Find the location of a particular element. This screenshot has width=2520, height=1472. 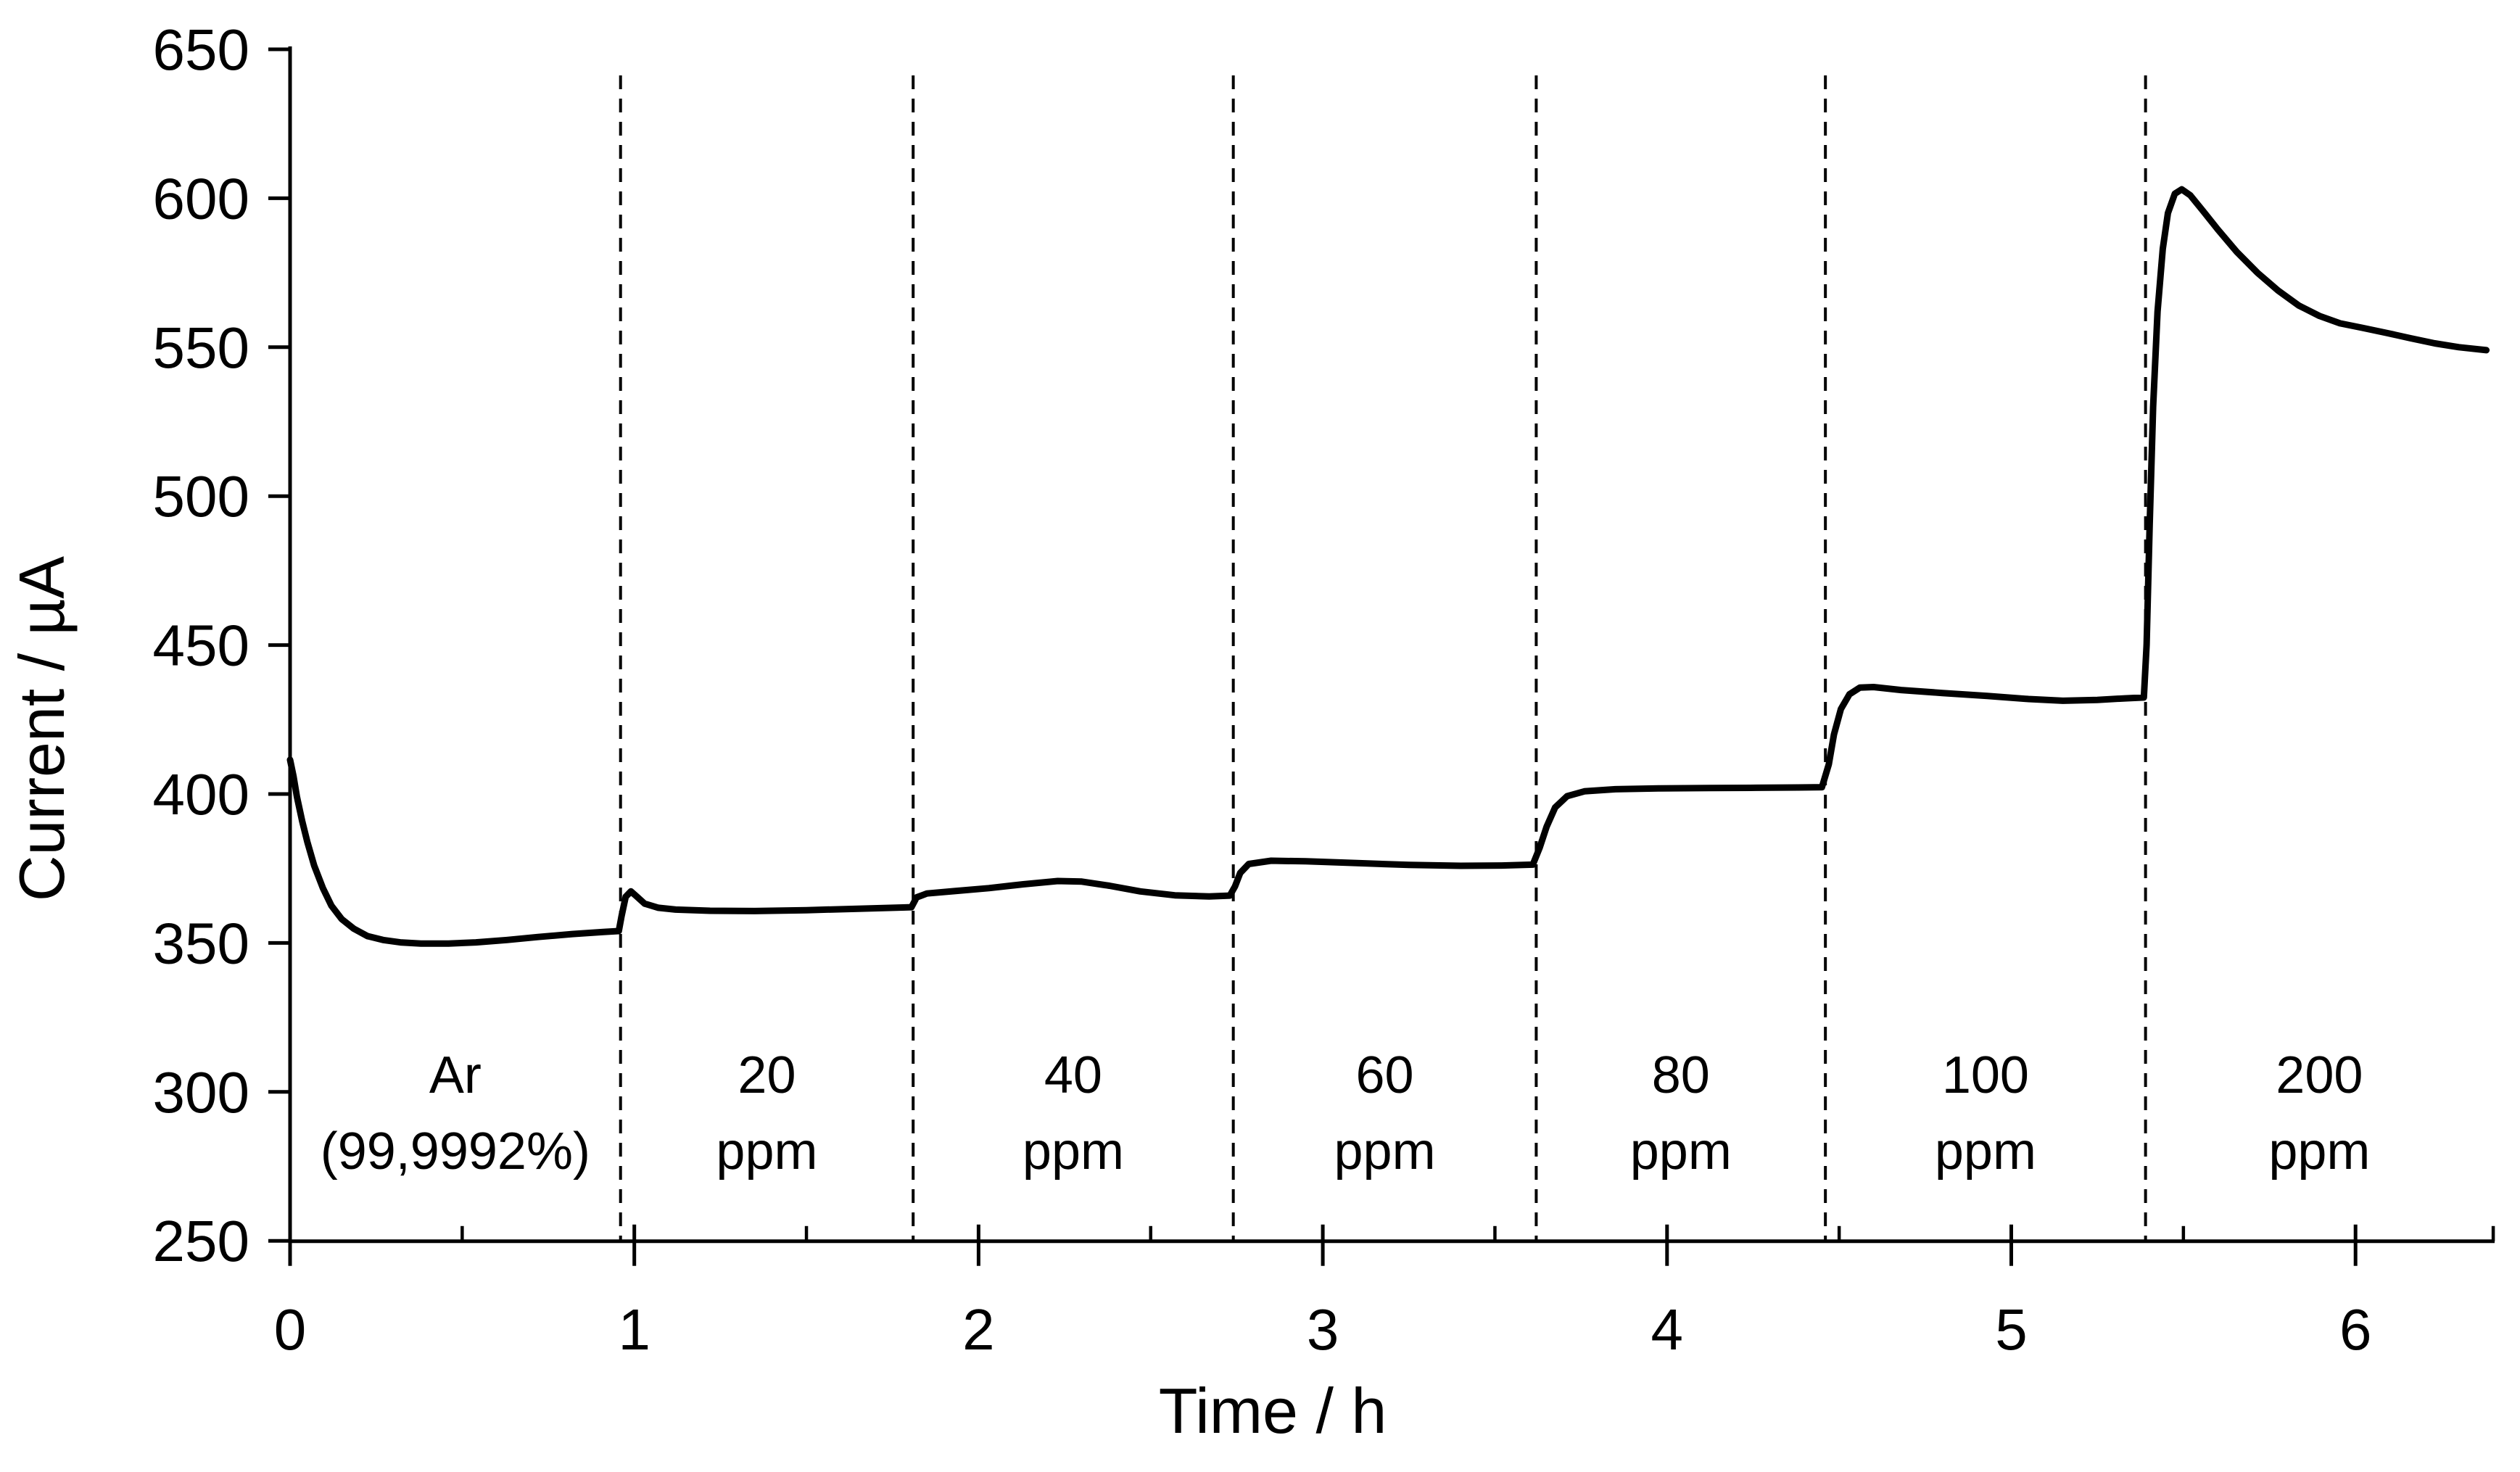

x-tick-label: 6 is located at coordinates (2355, 1329).